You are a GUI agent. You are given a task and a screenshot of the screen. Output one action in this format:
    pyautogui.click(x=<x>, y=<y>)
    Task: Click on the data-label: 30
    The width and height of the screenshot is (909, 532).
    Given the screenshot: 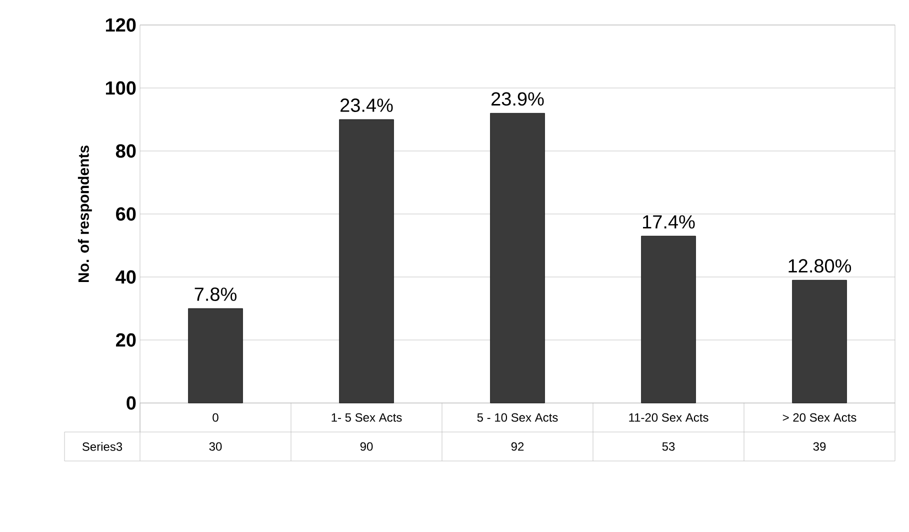 What is the action you would take?
    pyautogui.click(x=215, y=446)
    